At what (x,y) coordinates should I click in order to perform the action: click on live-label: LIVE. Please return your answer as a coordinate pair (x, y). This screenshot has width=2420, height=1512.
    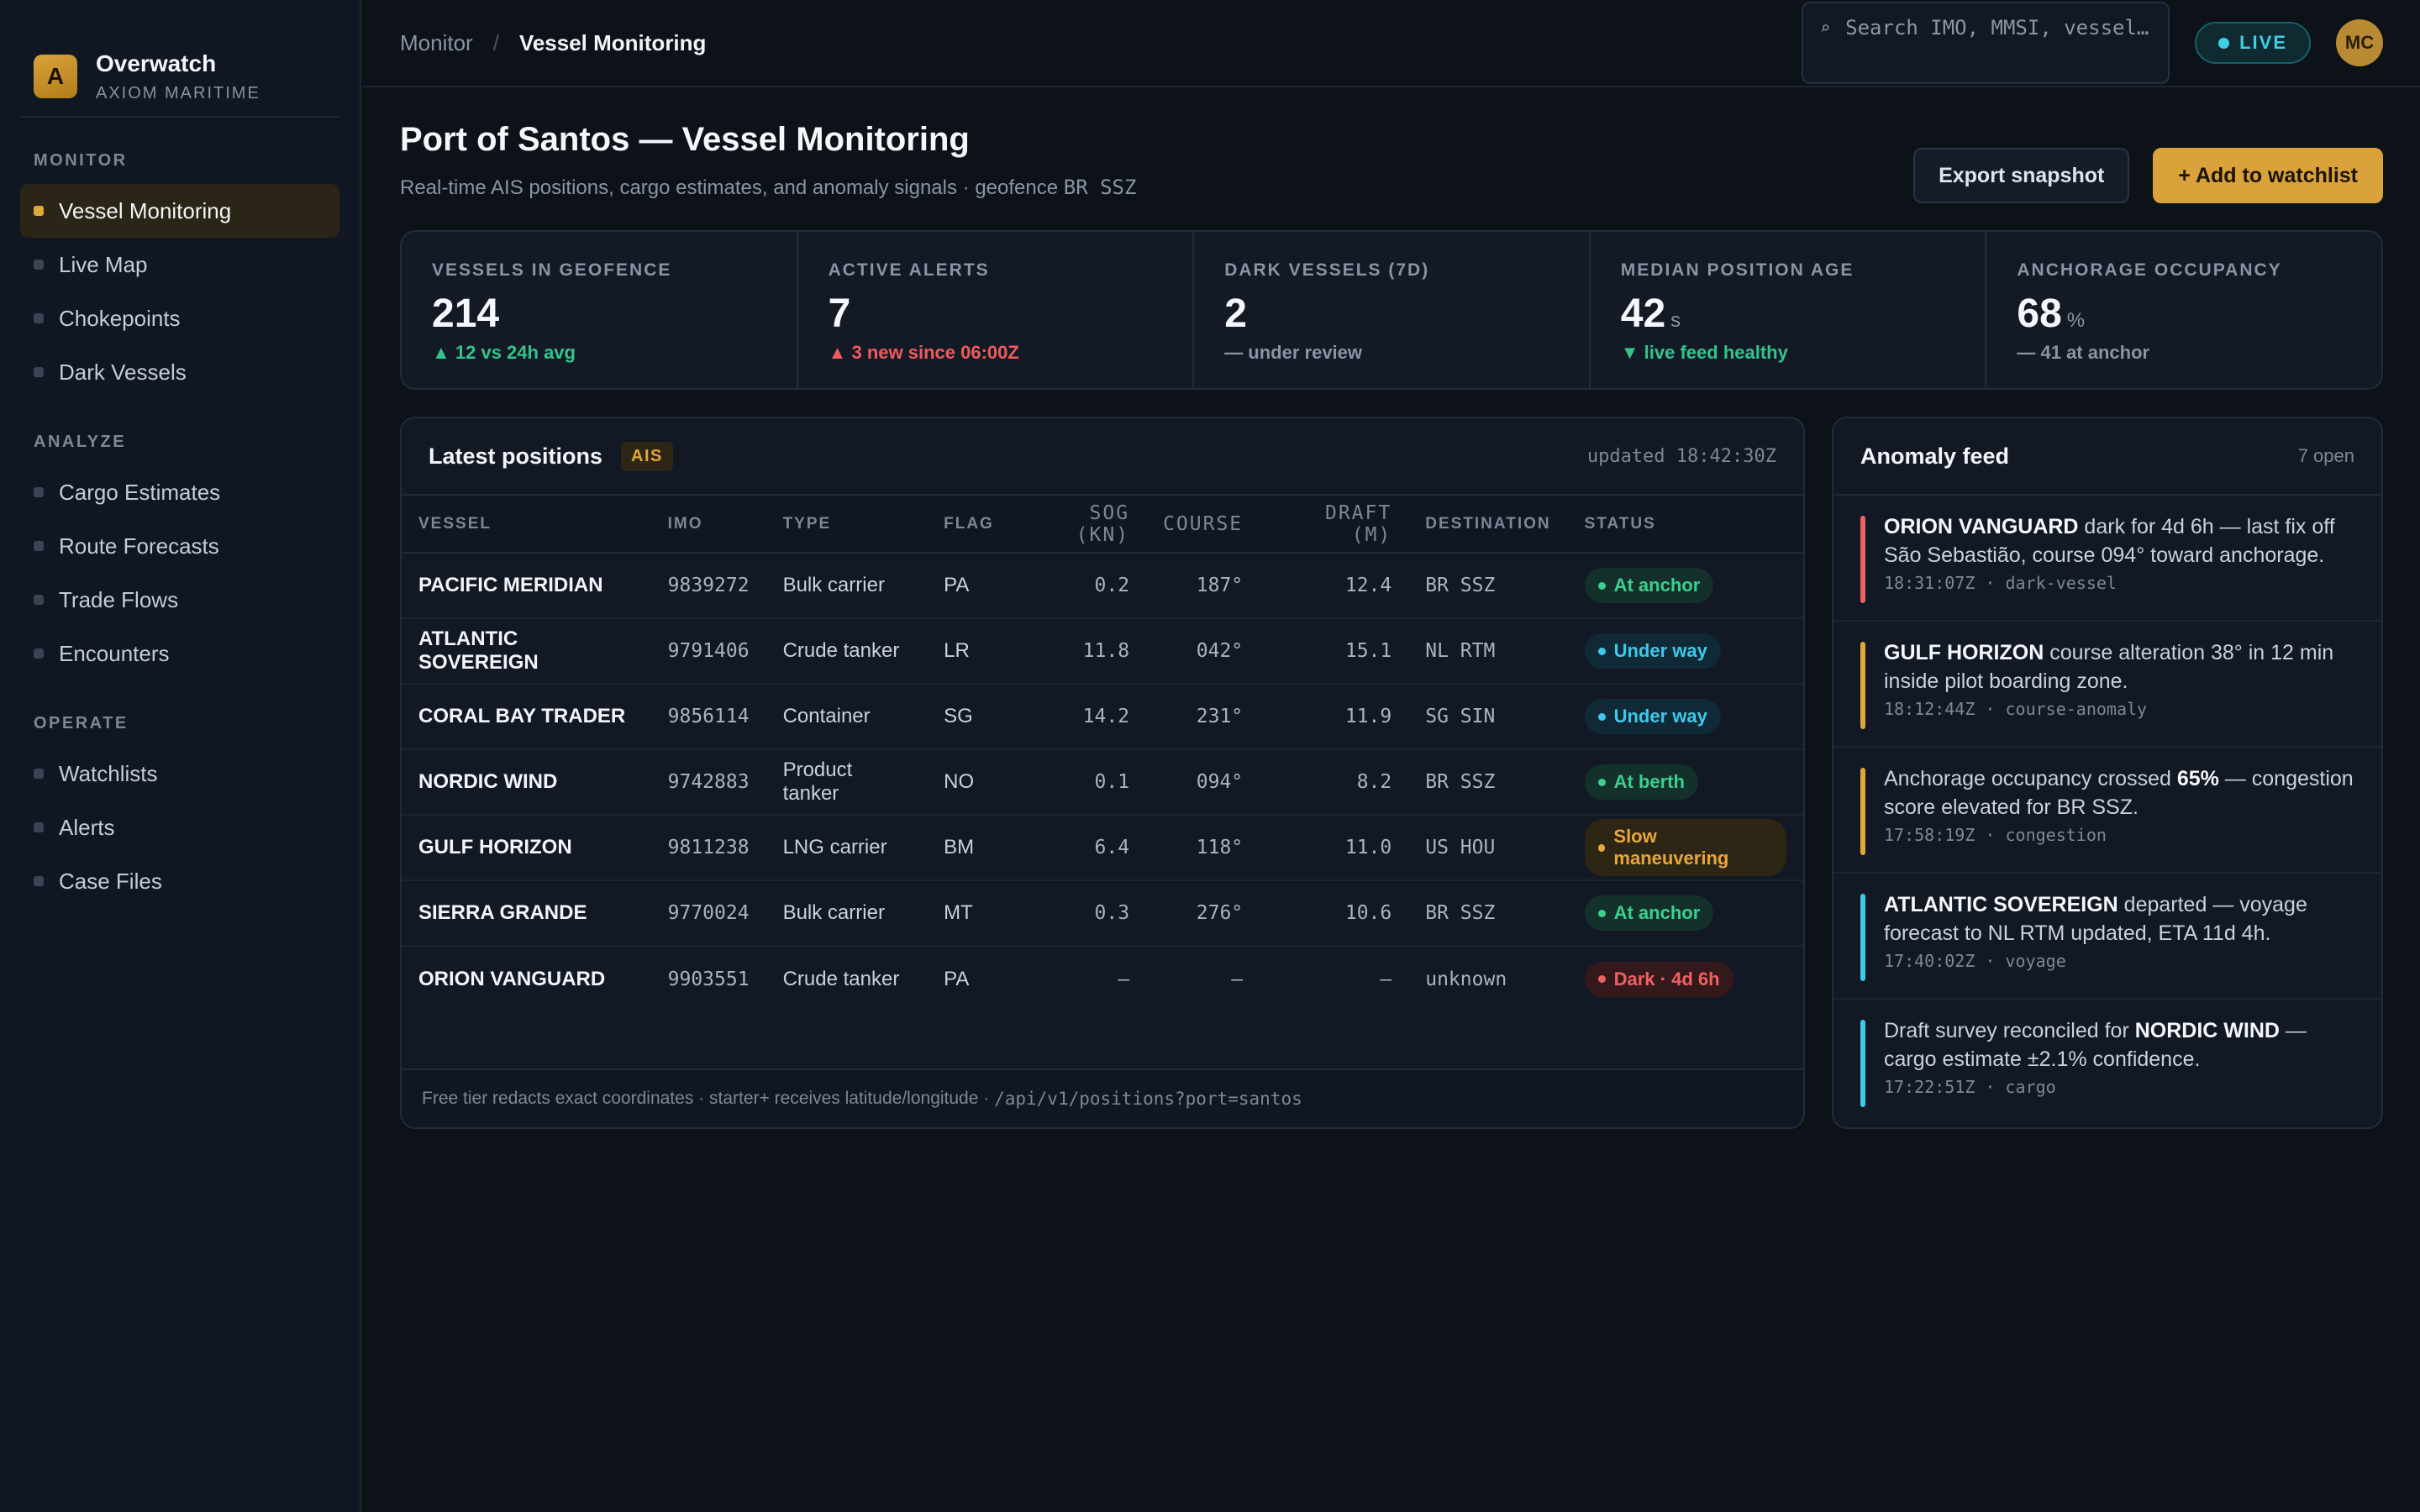
    Looking at the image, I should click on (2263, 42).